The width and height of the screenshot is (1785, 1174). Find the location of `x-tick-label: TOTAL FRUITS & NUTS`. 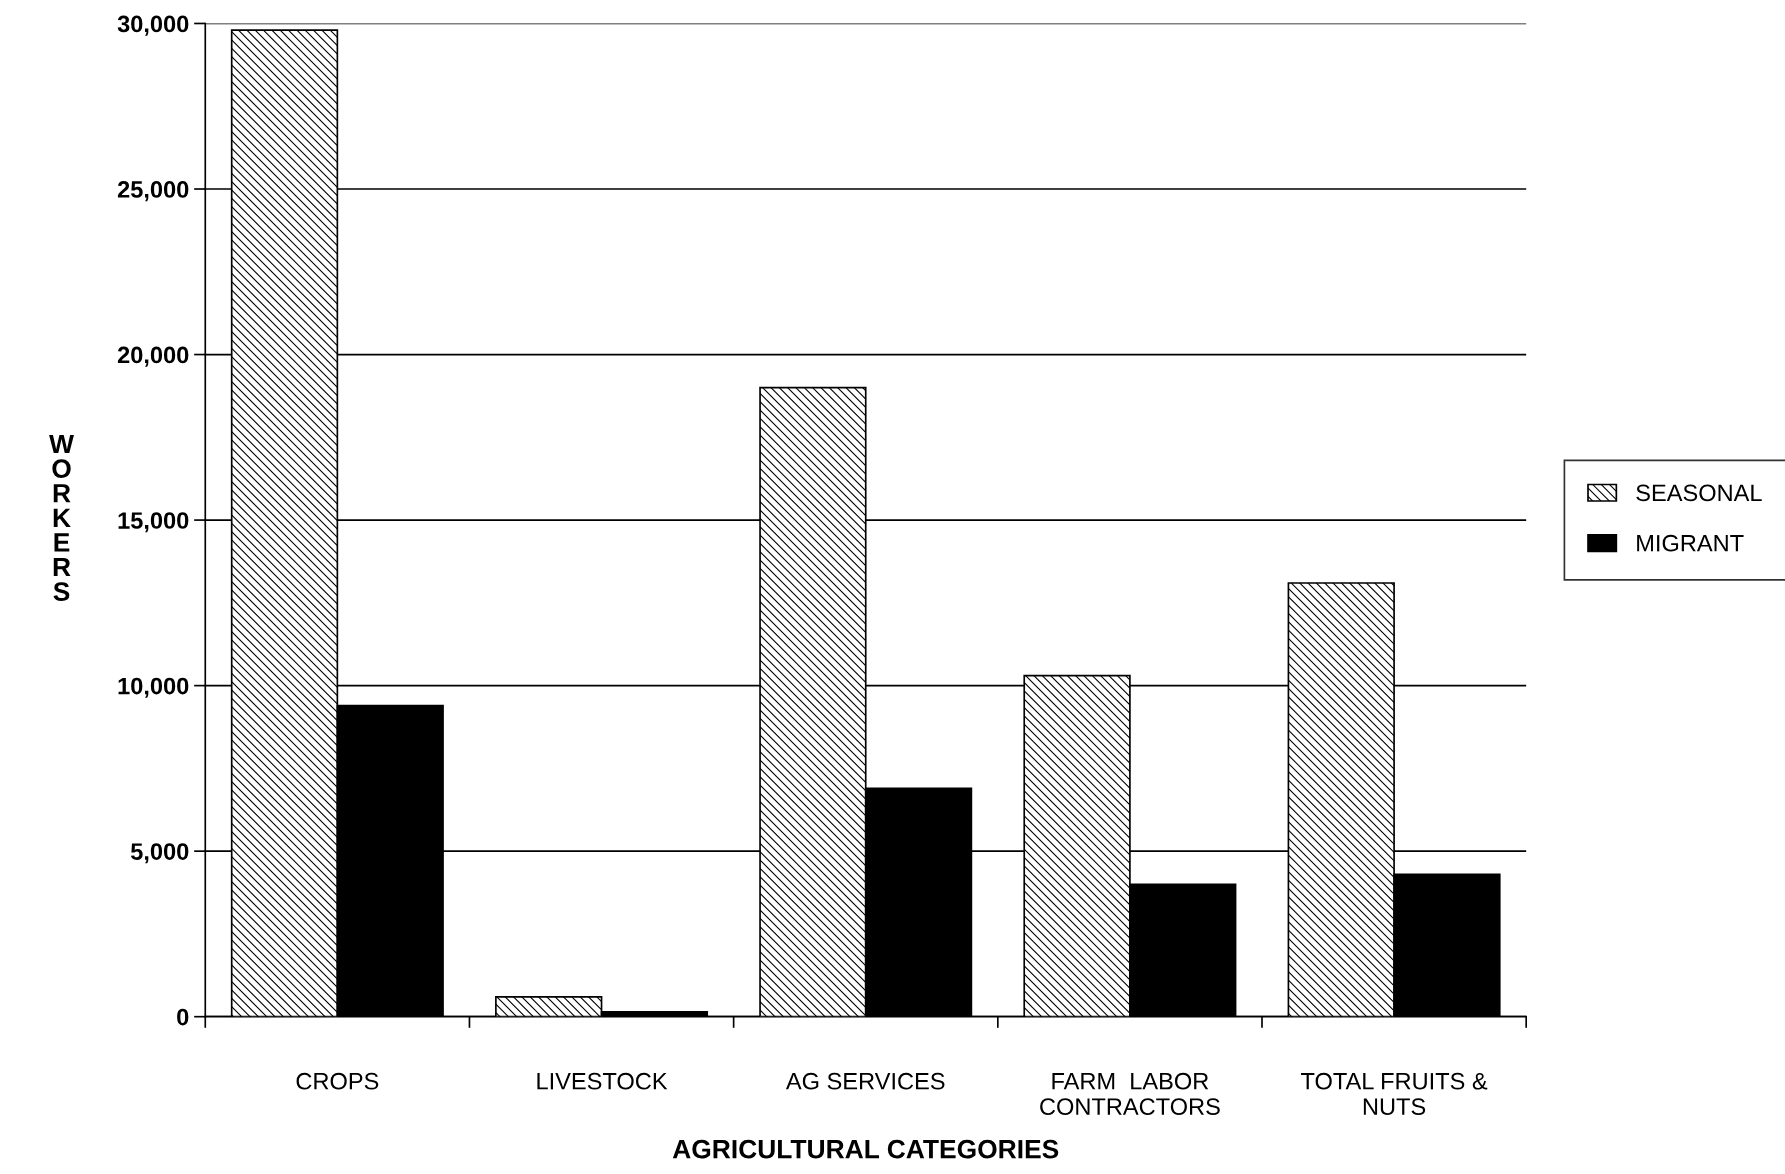

x-tick-label: TOTAL FRUITS & NUTS is located at coordinates (1394, 1094).